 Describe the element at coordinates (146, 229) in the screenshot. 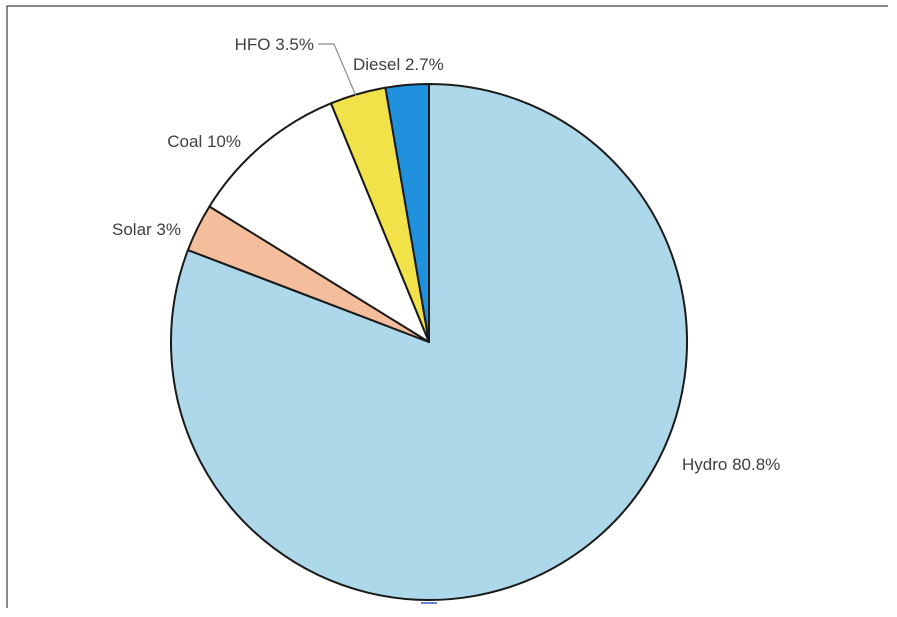

I see `data-label-solar: Solar 3%` at that location.